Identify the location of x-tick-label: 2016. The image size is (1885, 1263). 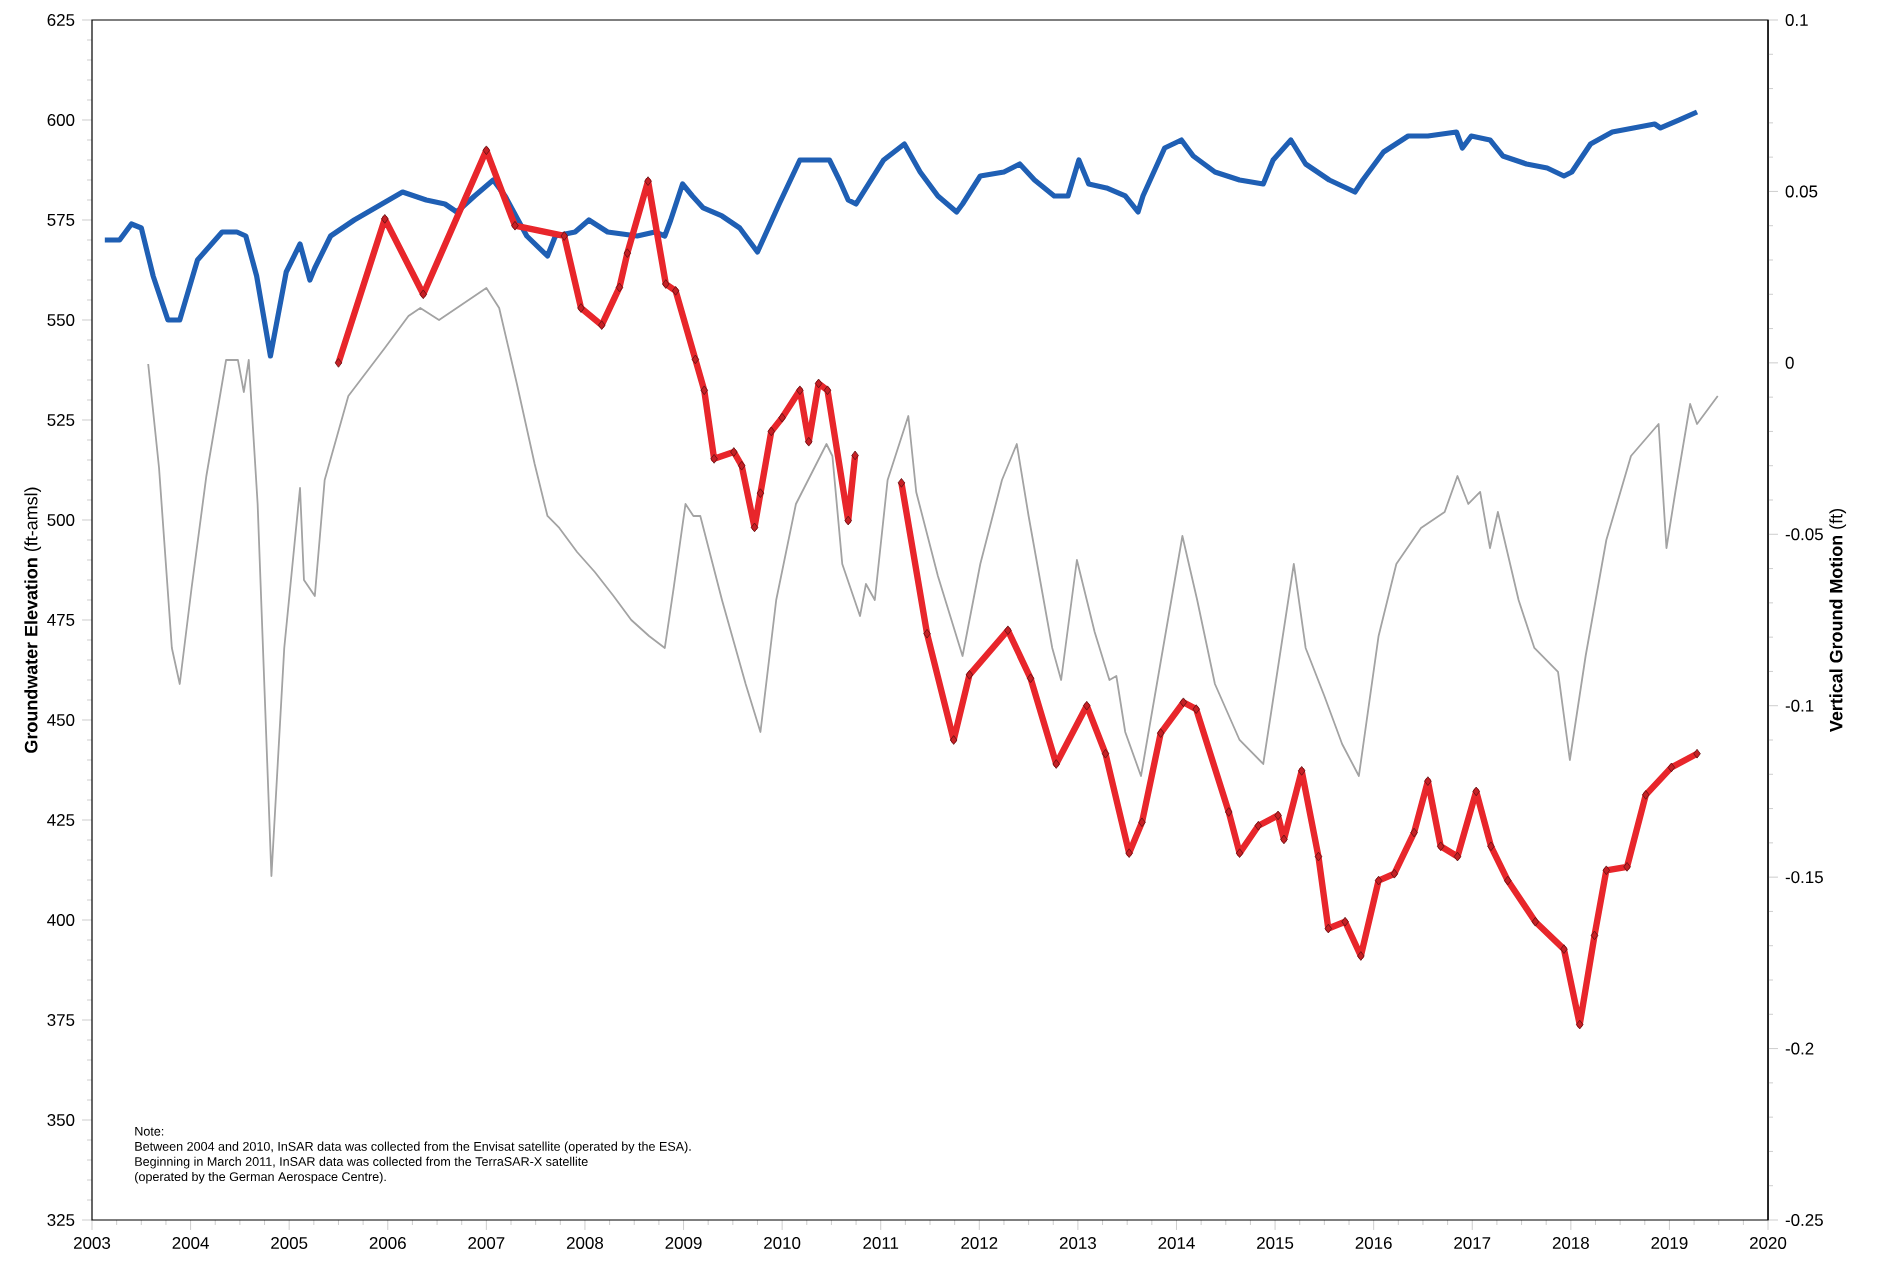
(1373, 1243).